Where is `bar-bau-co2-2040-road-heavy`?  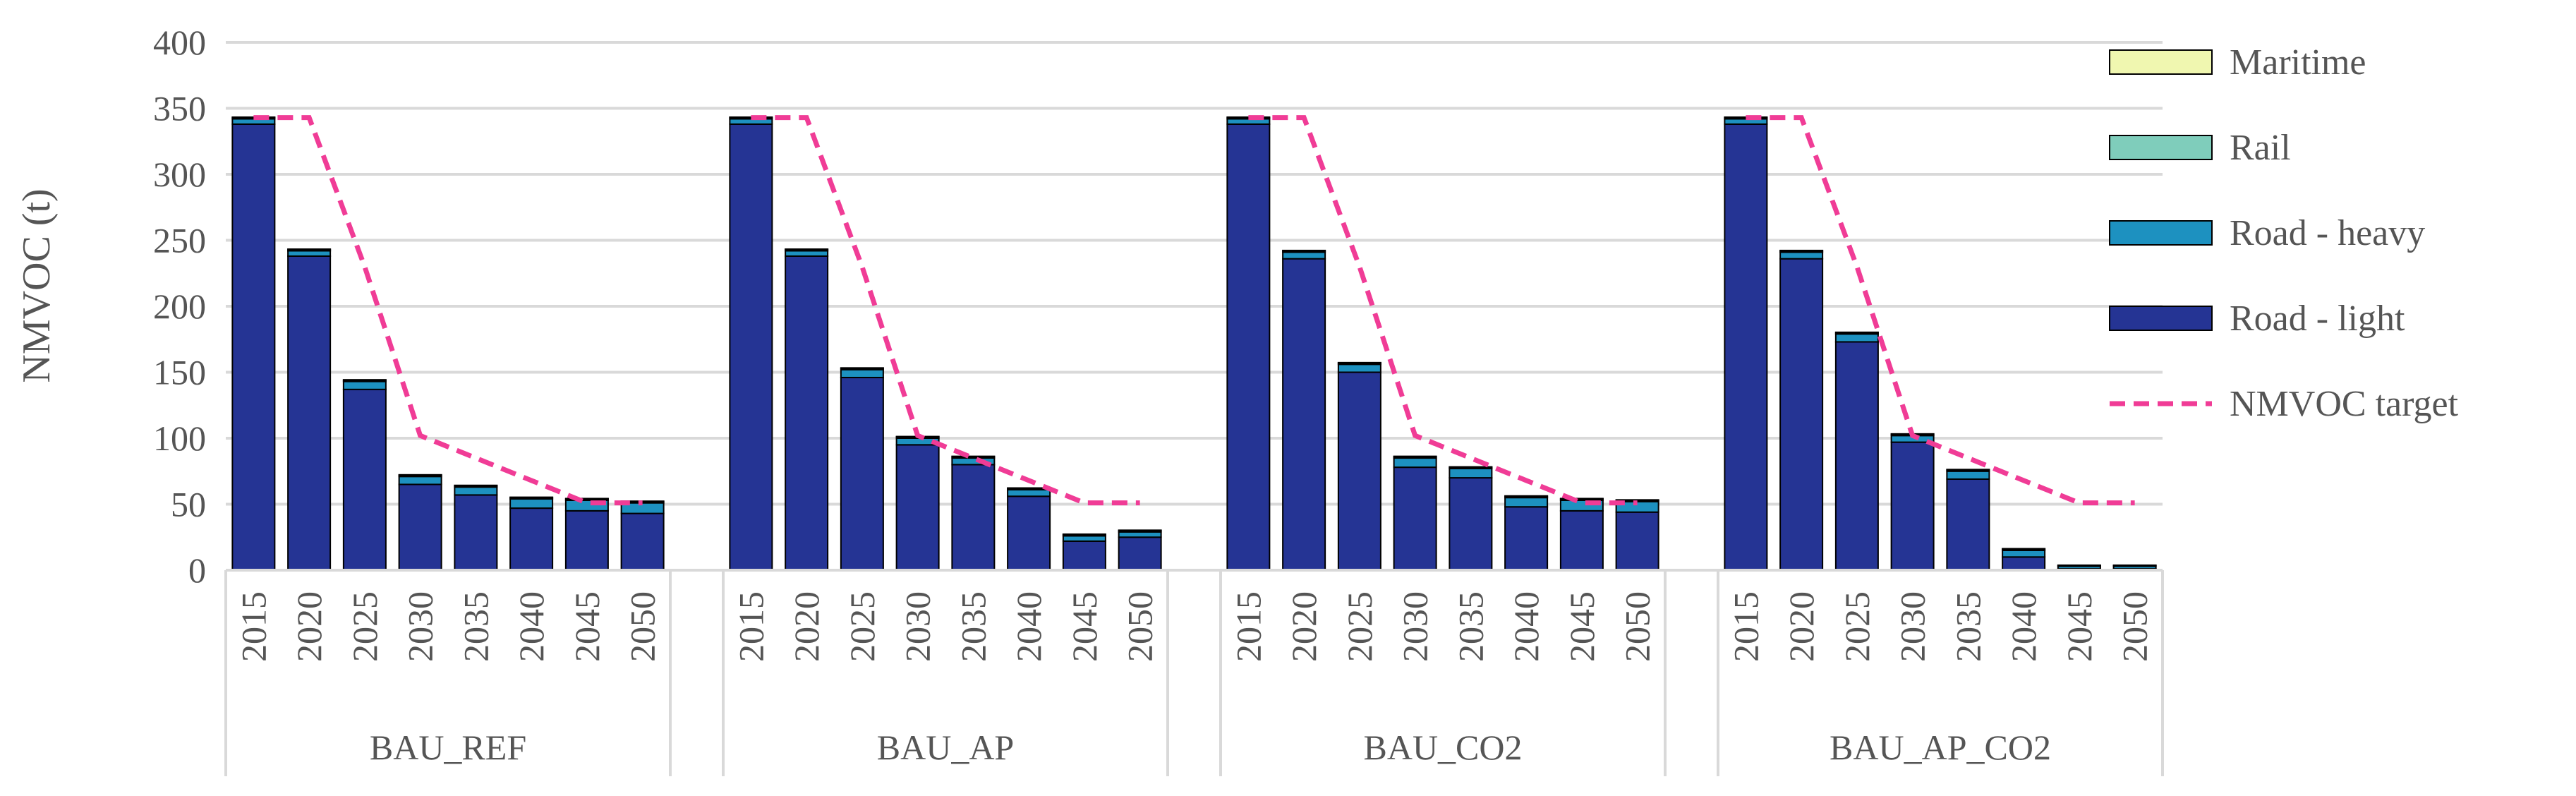 bar-bau-co2-2040-road-heavy is located at coordinates (1527, 502).